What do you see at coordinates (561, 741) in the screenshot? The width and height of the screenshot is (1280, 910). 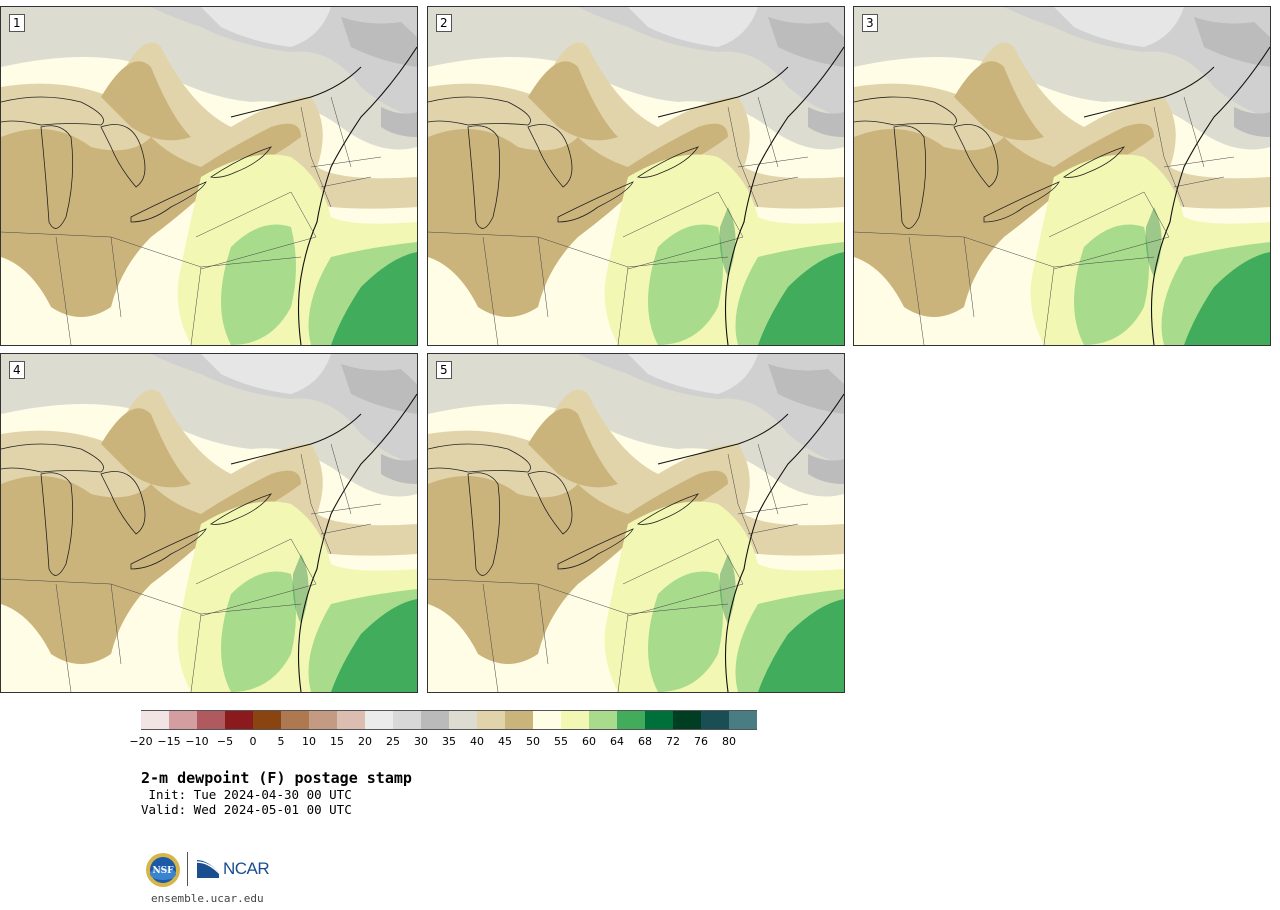 I see `colorbar-tick-label: 55` at bounding box center [561, 741].